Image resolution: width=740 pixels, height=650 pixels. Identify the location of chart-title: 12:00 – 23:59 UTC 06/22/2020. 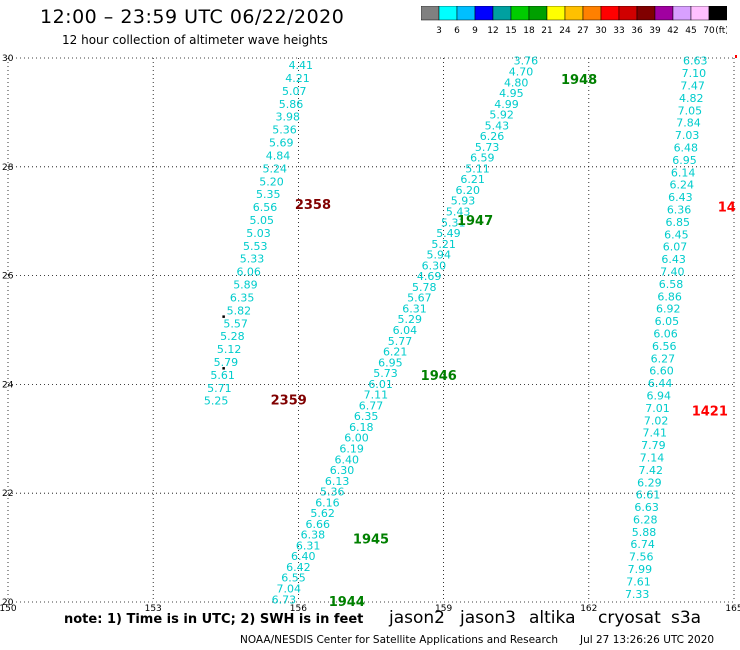
(192, 17).